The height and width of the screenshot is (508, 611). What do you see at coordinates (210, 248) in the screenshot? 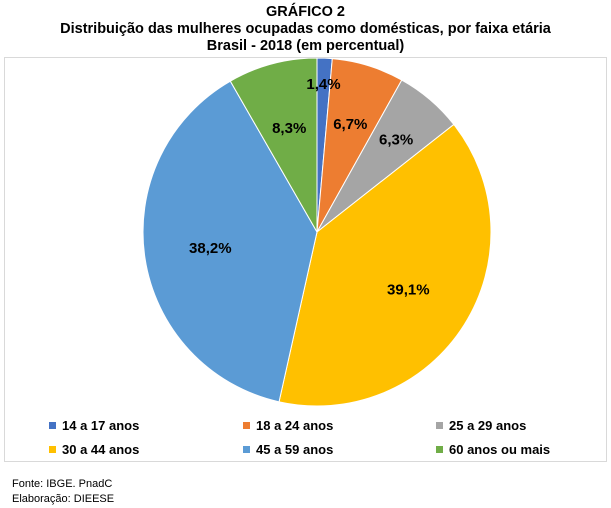
I see `data-label-5: 38,2%` at bounding box center [210, 248].